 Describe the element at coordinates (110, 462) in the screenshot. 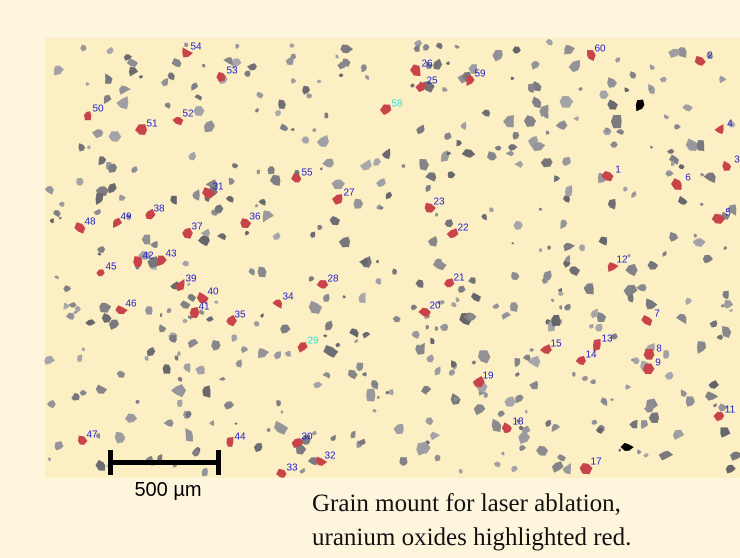

I see `scale-bar-end` at that location.